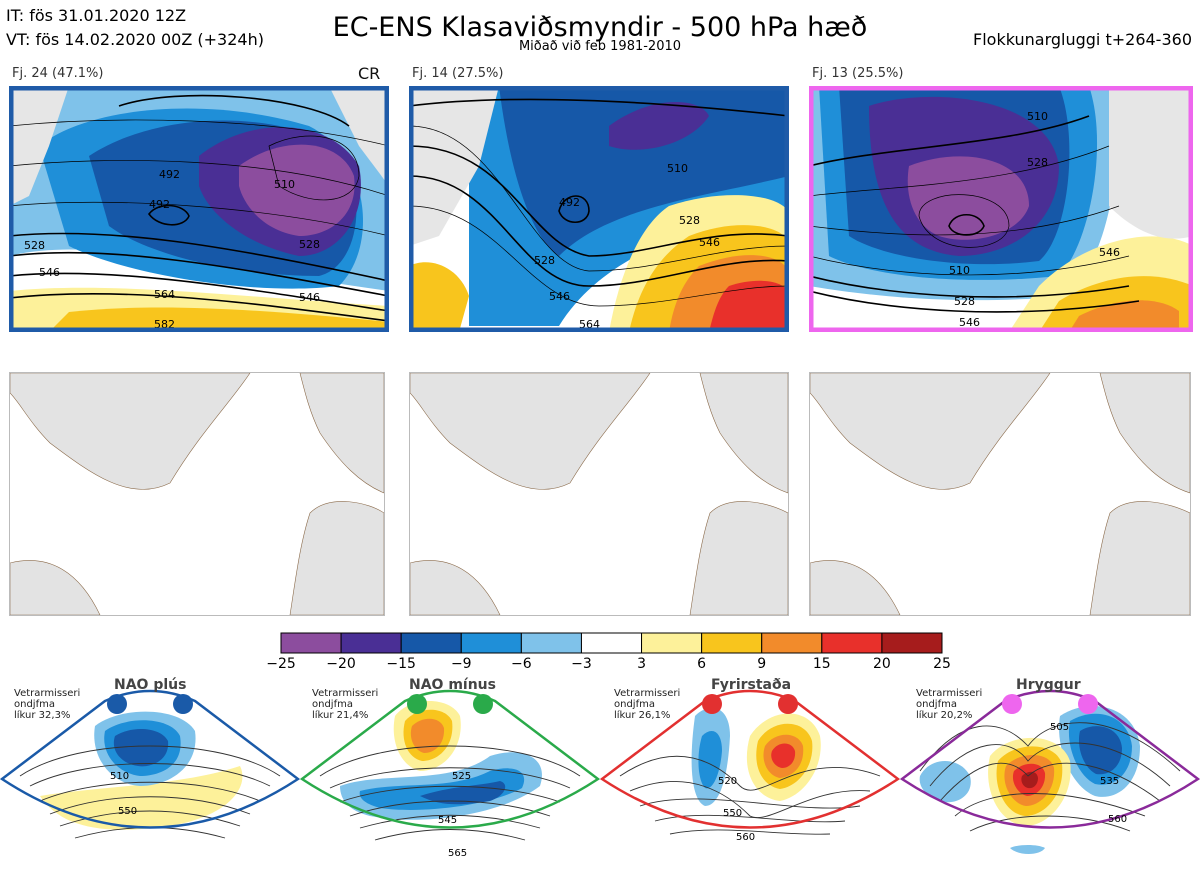 The height and width of the screenshot is (875, 1200). Describe the element at coordinates (600, 27) in the screenshot. I see `page-title: EC-ENS Klasaviðsmyndir - 500 hPa hæð` at that location.